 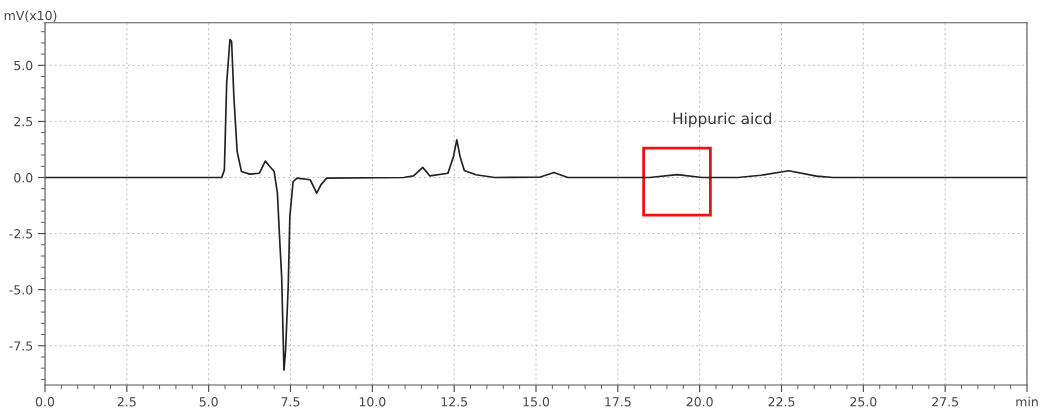 What do you see at coordinates (699, 402) in the screenshot?
I see `x-tick-label: 20.0` at bounding box center [699, 402].